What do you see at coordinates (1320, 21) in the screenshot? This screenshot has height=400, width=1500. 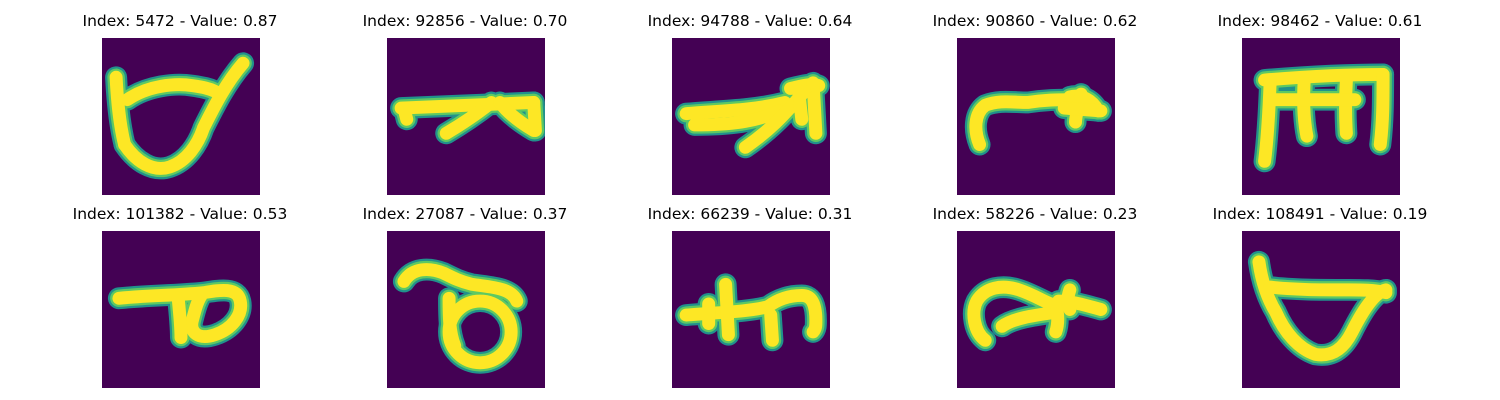 I see `panel-title: Index: 98462 - Value: 0.61` at bounding box center [1320, 21].